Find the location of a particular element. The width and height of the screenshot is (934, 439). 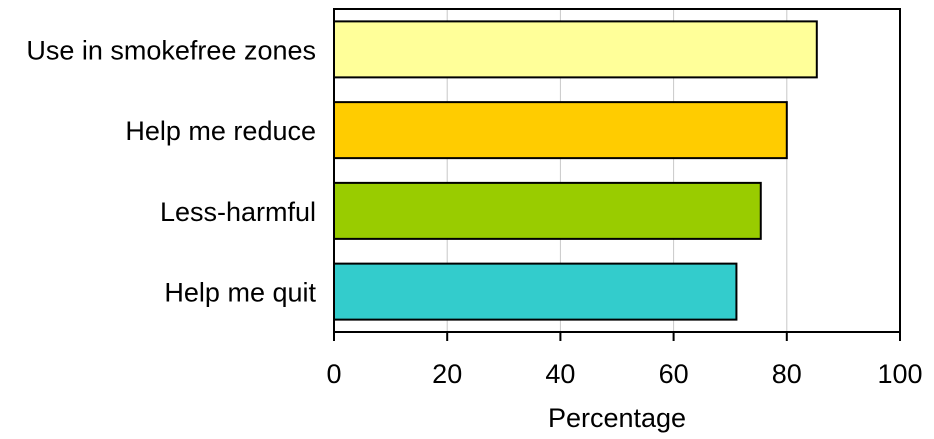

x-tick-label-100: 100 is located at coordinates (899, 374).